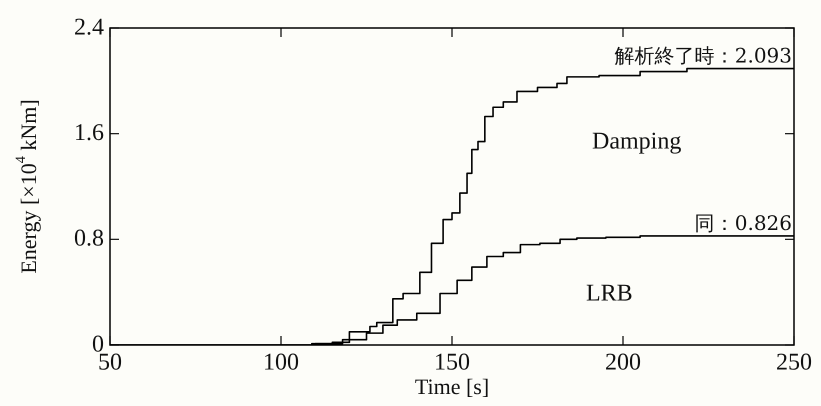 This screenshot has width=821, height=406. I want to click on annotation: 解析終了時：2.093, so click(703, 56).